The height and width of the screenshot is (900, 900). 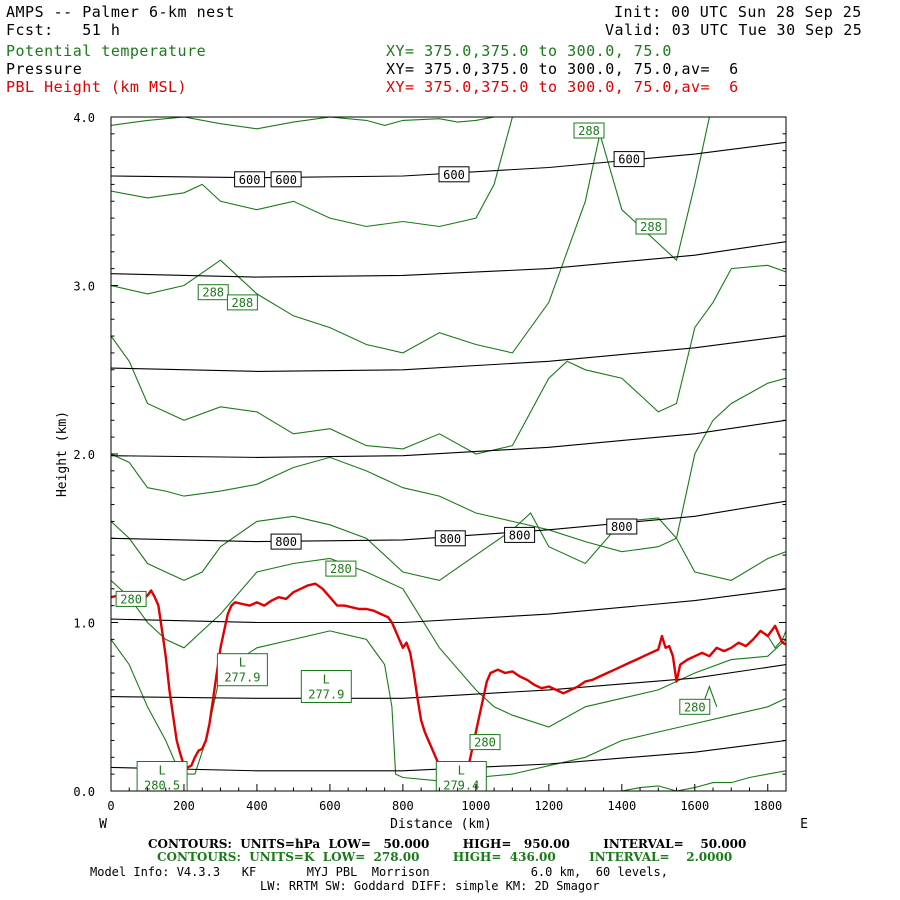 I want to click on low-label-2-letter: L, so click(x=161, y=771).